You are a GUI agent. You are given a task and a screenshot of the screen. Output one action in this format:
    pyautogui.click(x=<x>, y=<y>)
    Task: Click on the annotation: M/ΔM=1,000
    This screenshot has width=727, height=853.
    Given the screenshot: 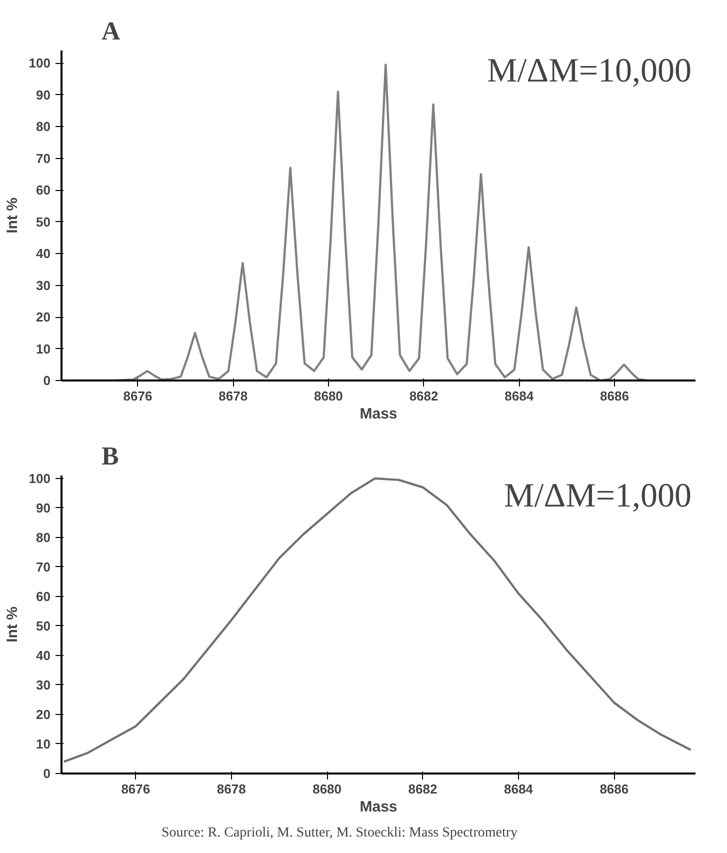 What is the action you would take?
    pyautogui.click(x=598, y=496)
    